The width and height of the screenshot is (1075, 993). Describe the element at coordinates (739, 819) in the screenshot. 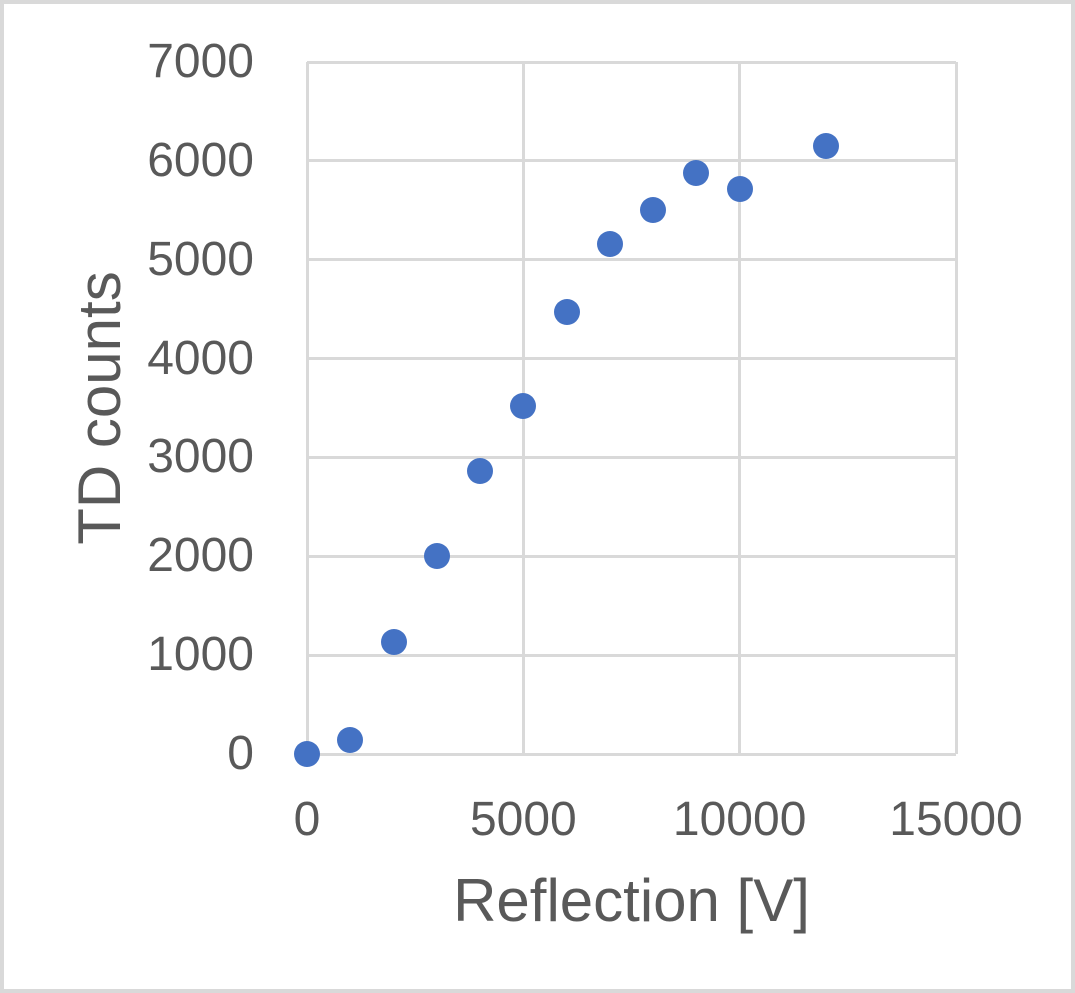

I see `x-tick-label: 10000` at that location.